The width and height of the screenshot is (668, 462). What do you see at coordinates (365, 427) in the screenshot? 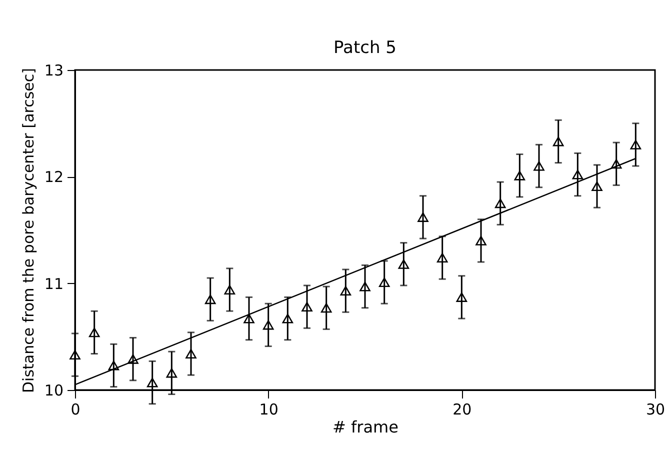
I see `x-axis-title: # frame` at bounding box center [365, 427].